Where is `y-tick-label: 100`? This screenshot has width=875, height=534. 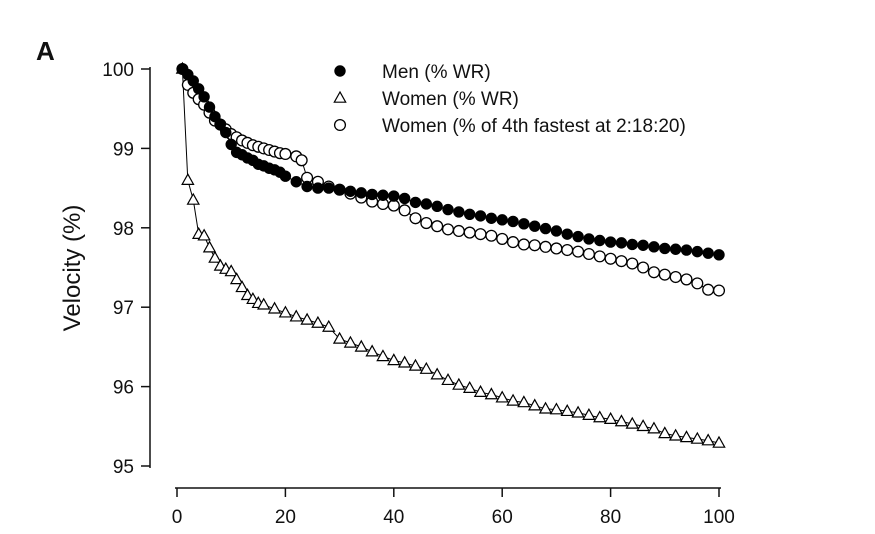
y-tick-label: 100 is located at coordinates (118, 70).